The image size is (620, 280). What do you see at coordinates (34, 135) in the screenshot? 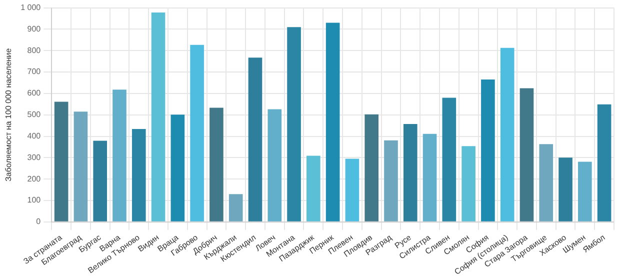
I see `y-tick-label: 400` at bounding box center [34, 135].